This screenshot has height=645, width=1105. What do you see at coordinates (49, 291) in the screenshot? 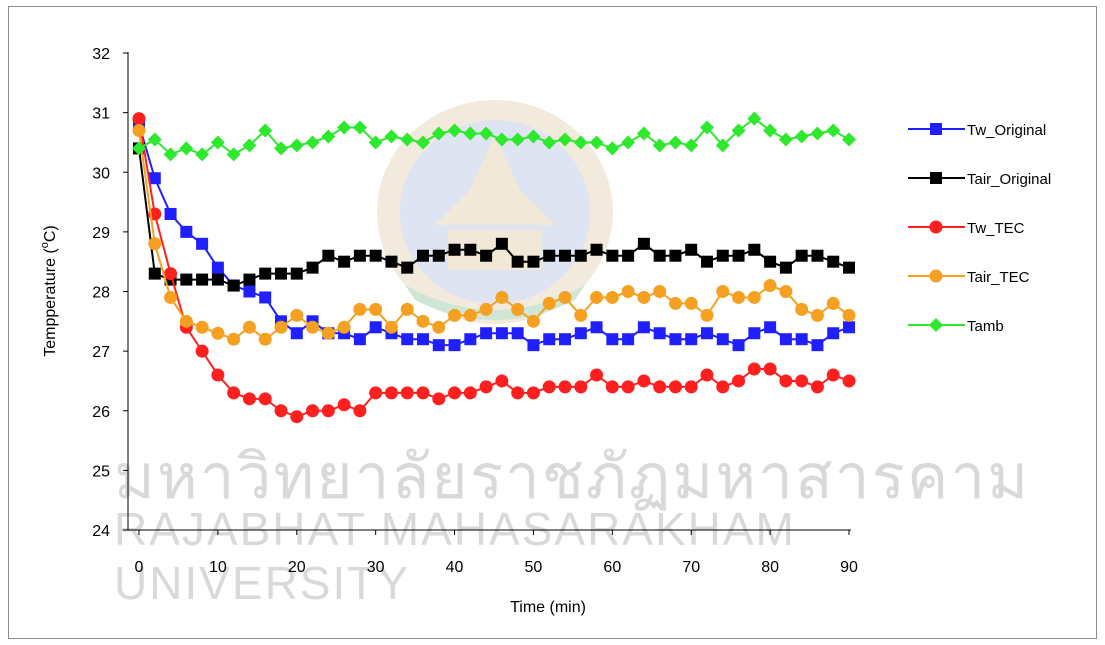
I see `y-axis-title: Tempperature (oC)` at bounding box center [49, 291].